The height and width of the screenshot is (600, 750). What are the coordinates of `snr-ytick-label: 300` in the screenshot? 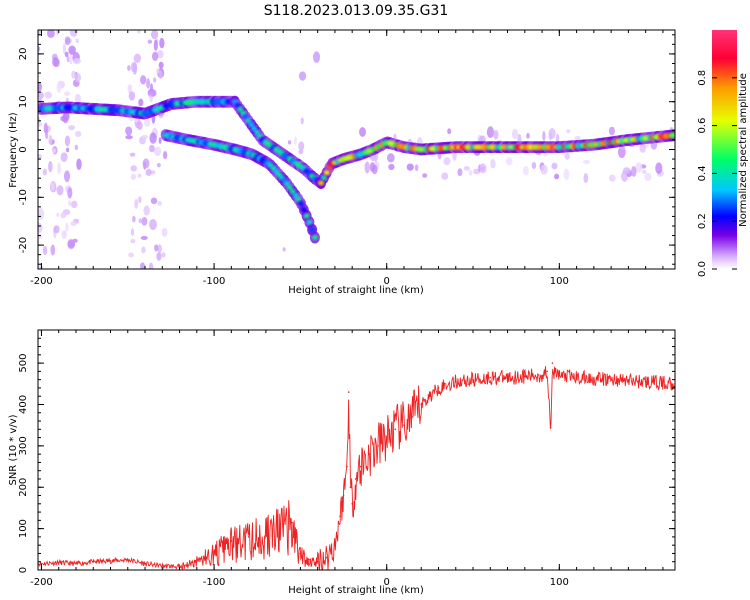 It's located at (23, 445).